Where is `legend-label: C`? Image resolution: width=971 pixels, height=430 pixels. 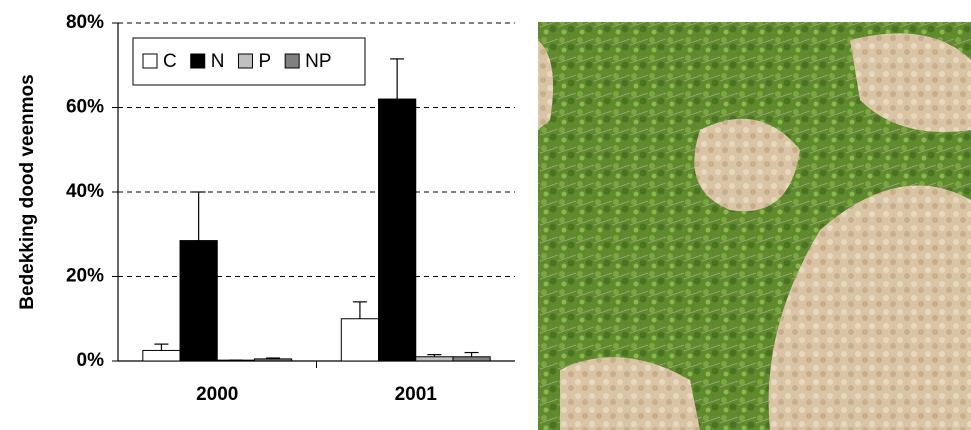 legend-label: C is located at coordinates (170, 61).